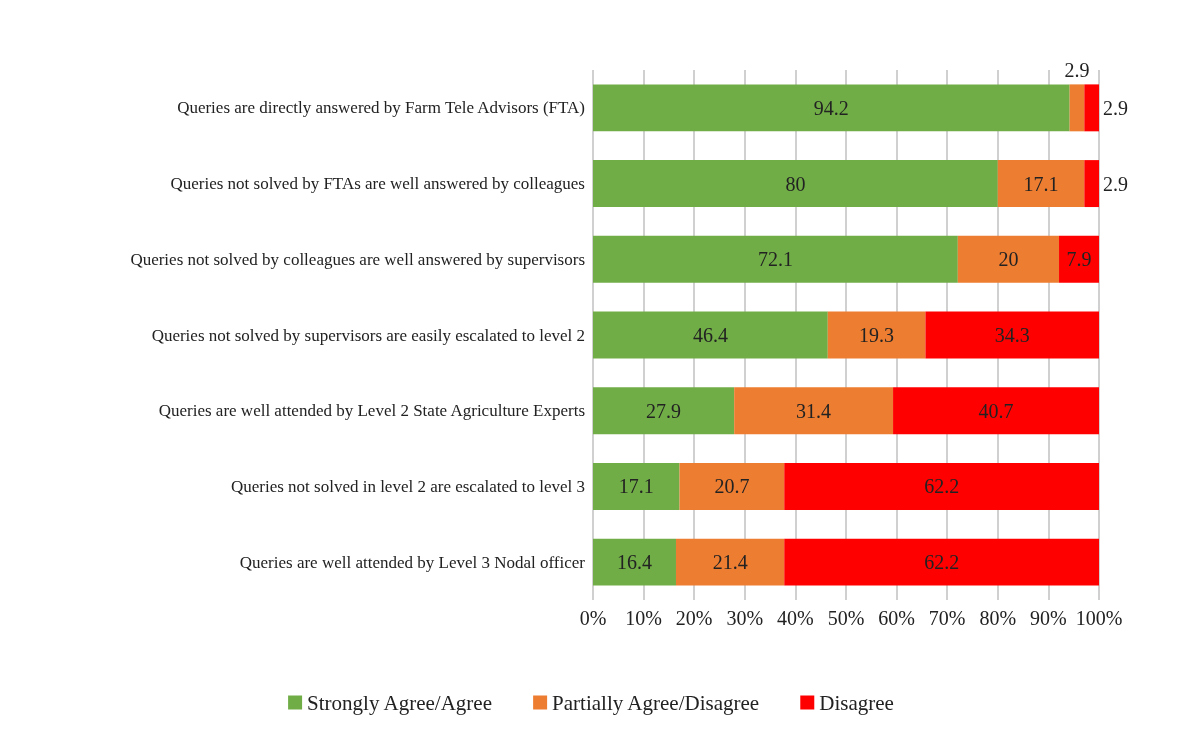 This screenshot has width=1182, height=738. I want to click on data-label: 40.7, so click(996, 410).